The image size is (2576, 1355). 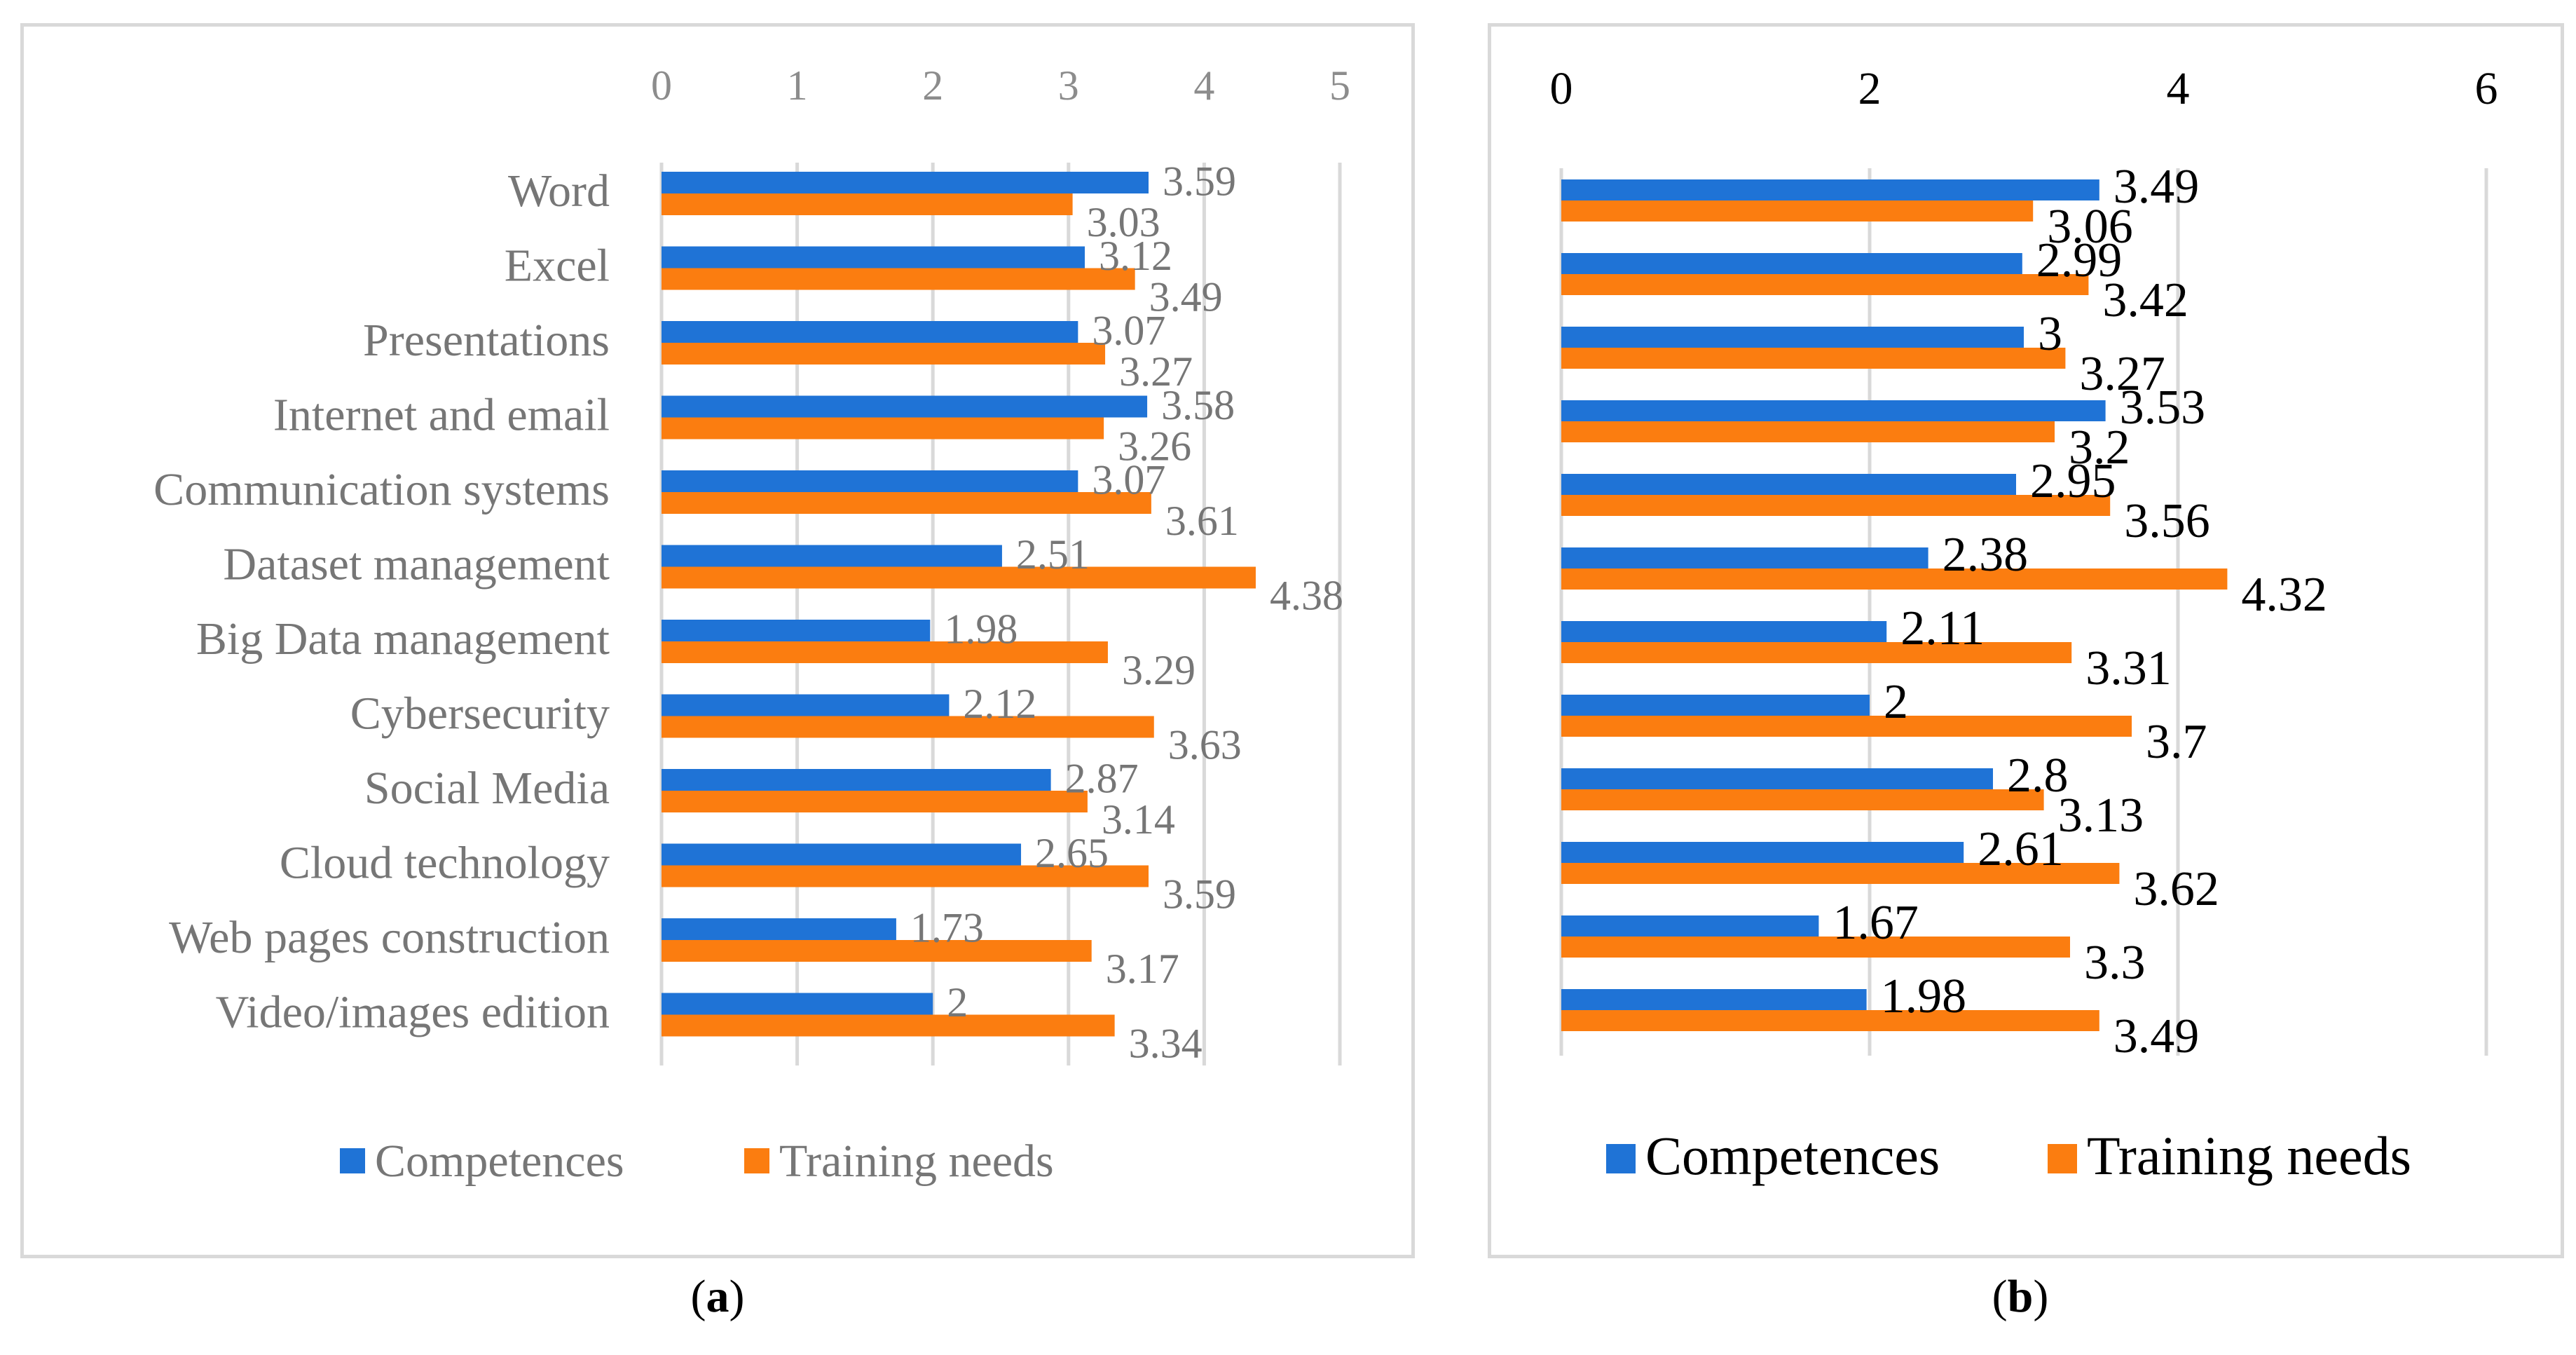 What do you see at coordinates (2115, 963) in the screenshot?
I see `value-label-training-b-10: 3.3` at bounding box center [2115, 963].